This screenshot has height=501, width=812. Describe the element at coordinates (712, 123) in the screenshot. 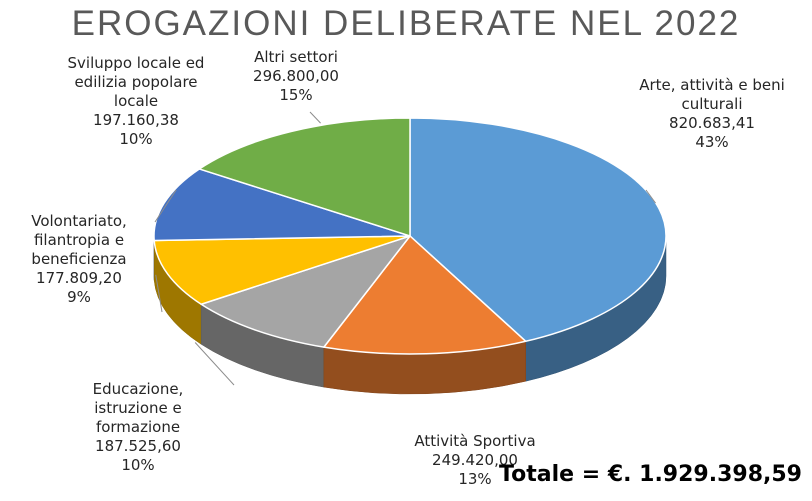

I see `slice-label-value: 820.683,41` at that location.